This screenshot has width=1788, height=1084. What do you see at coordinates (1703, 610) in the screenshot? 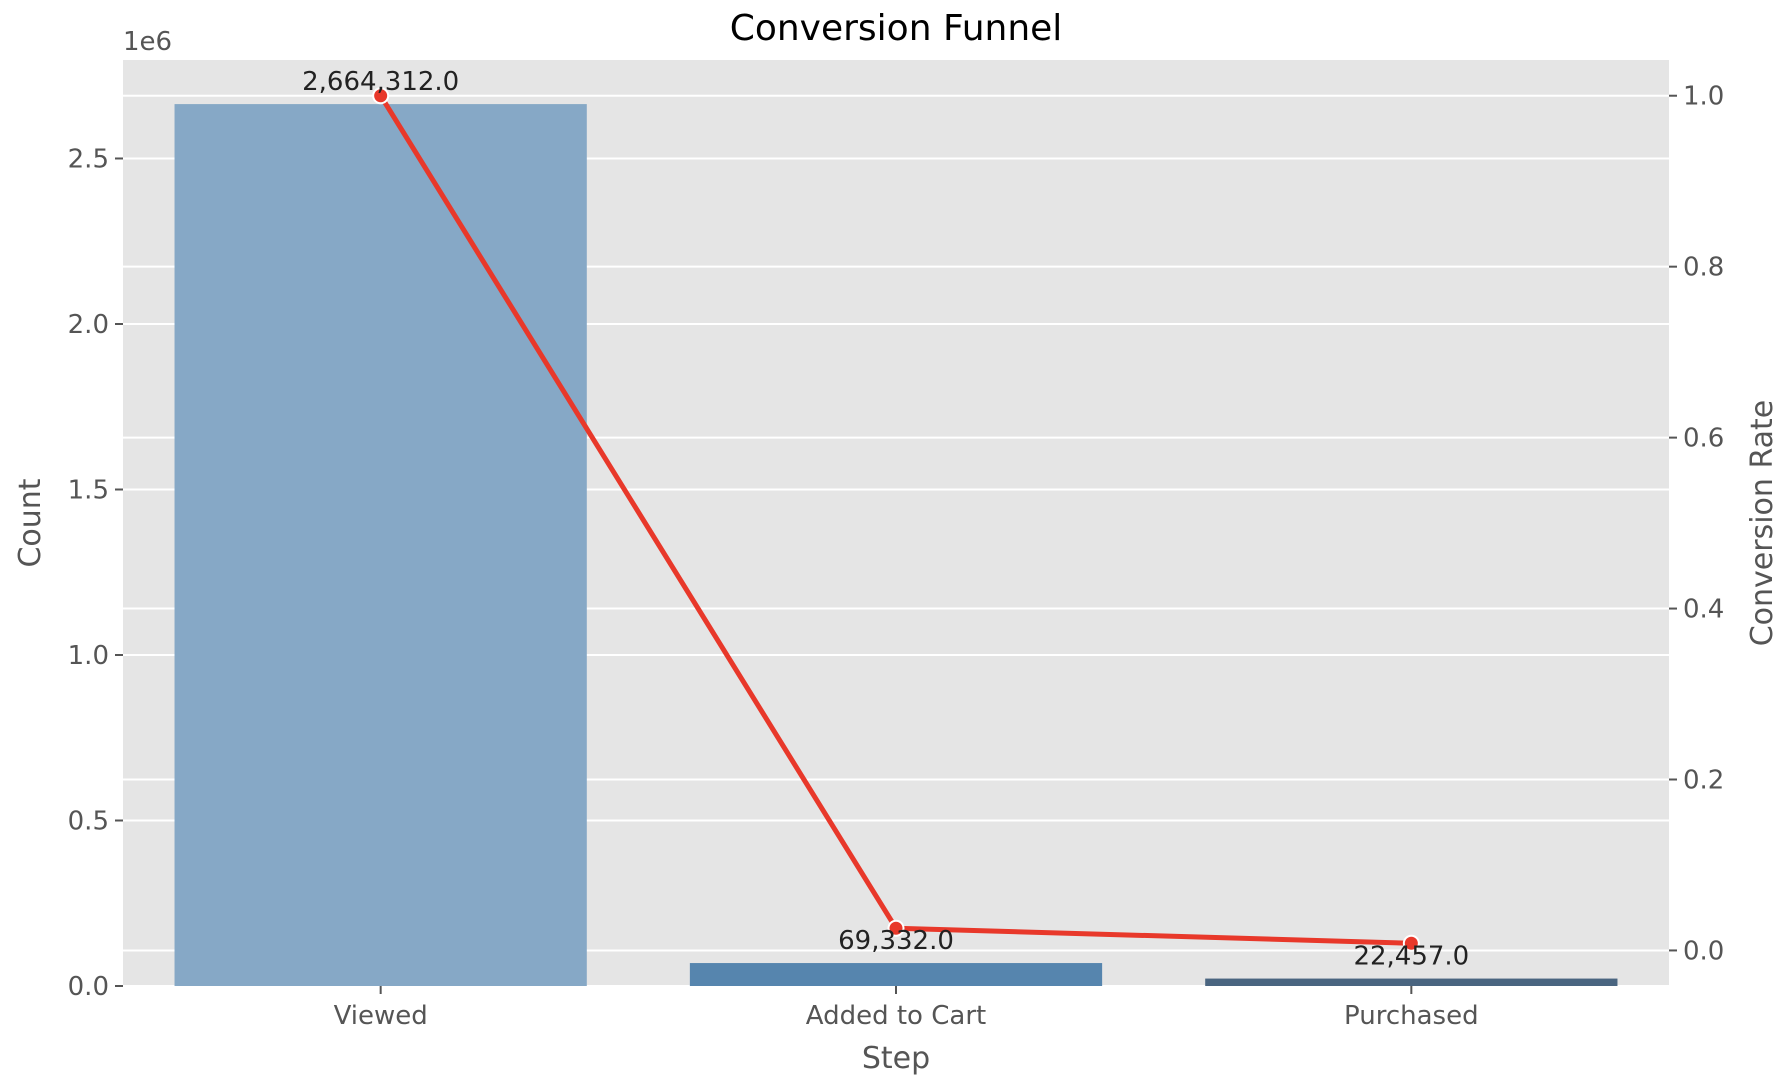
I see `y2-tick-label: 0.4` at bounding box center [1703, 610].